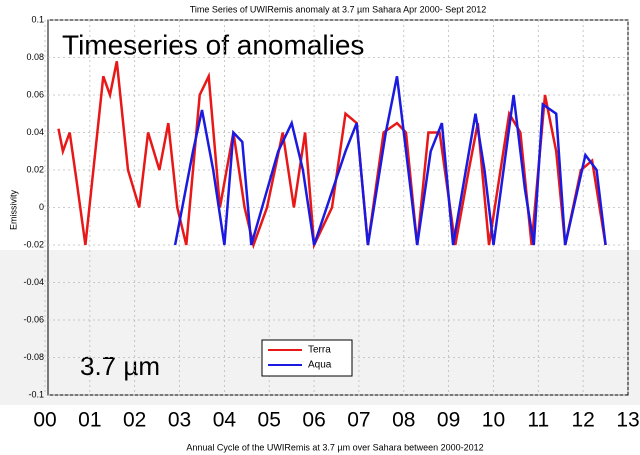  What do you see at coordinates (179, 420) in the screenshot?
I see `x-tick-label: 03` at bounding box center [179, 420].